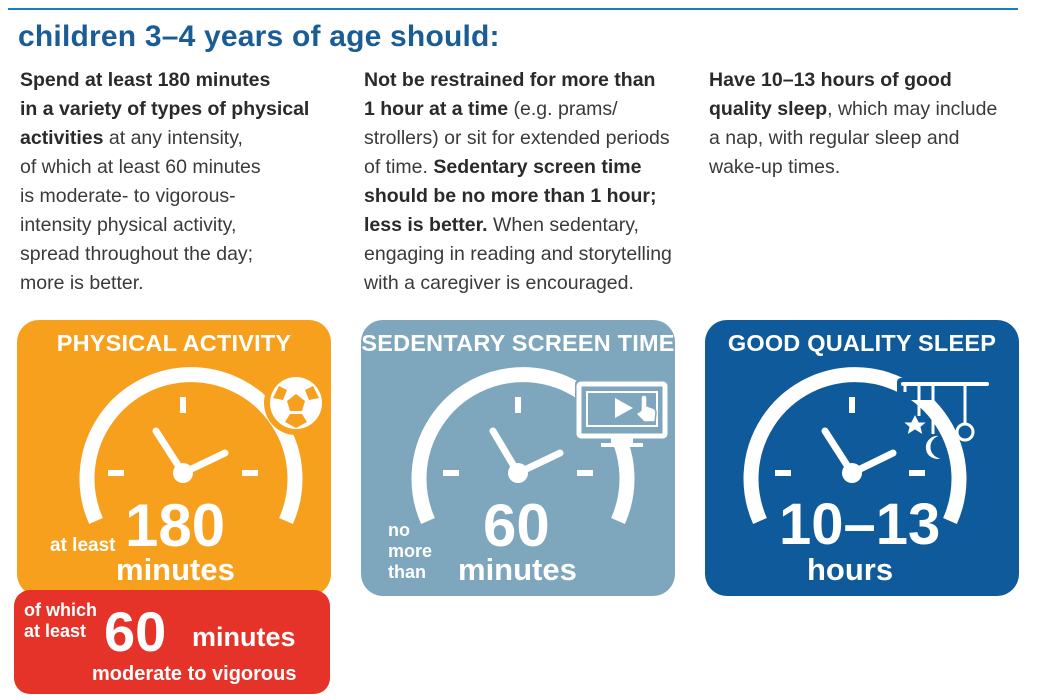  I want to click on guideline-bold-text: Spend at least 180 minutes, so click(145, 80).